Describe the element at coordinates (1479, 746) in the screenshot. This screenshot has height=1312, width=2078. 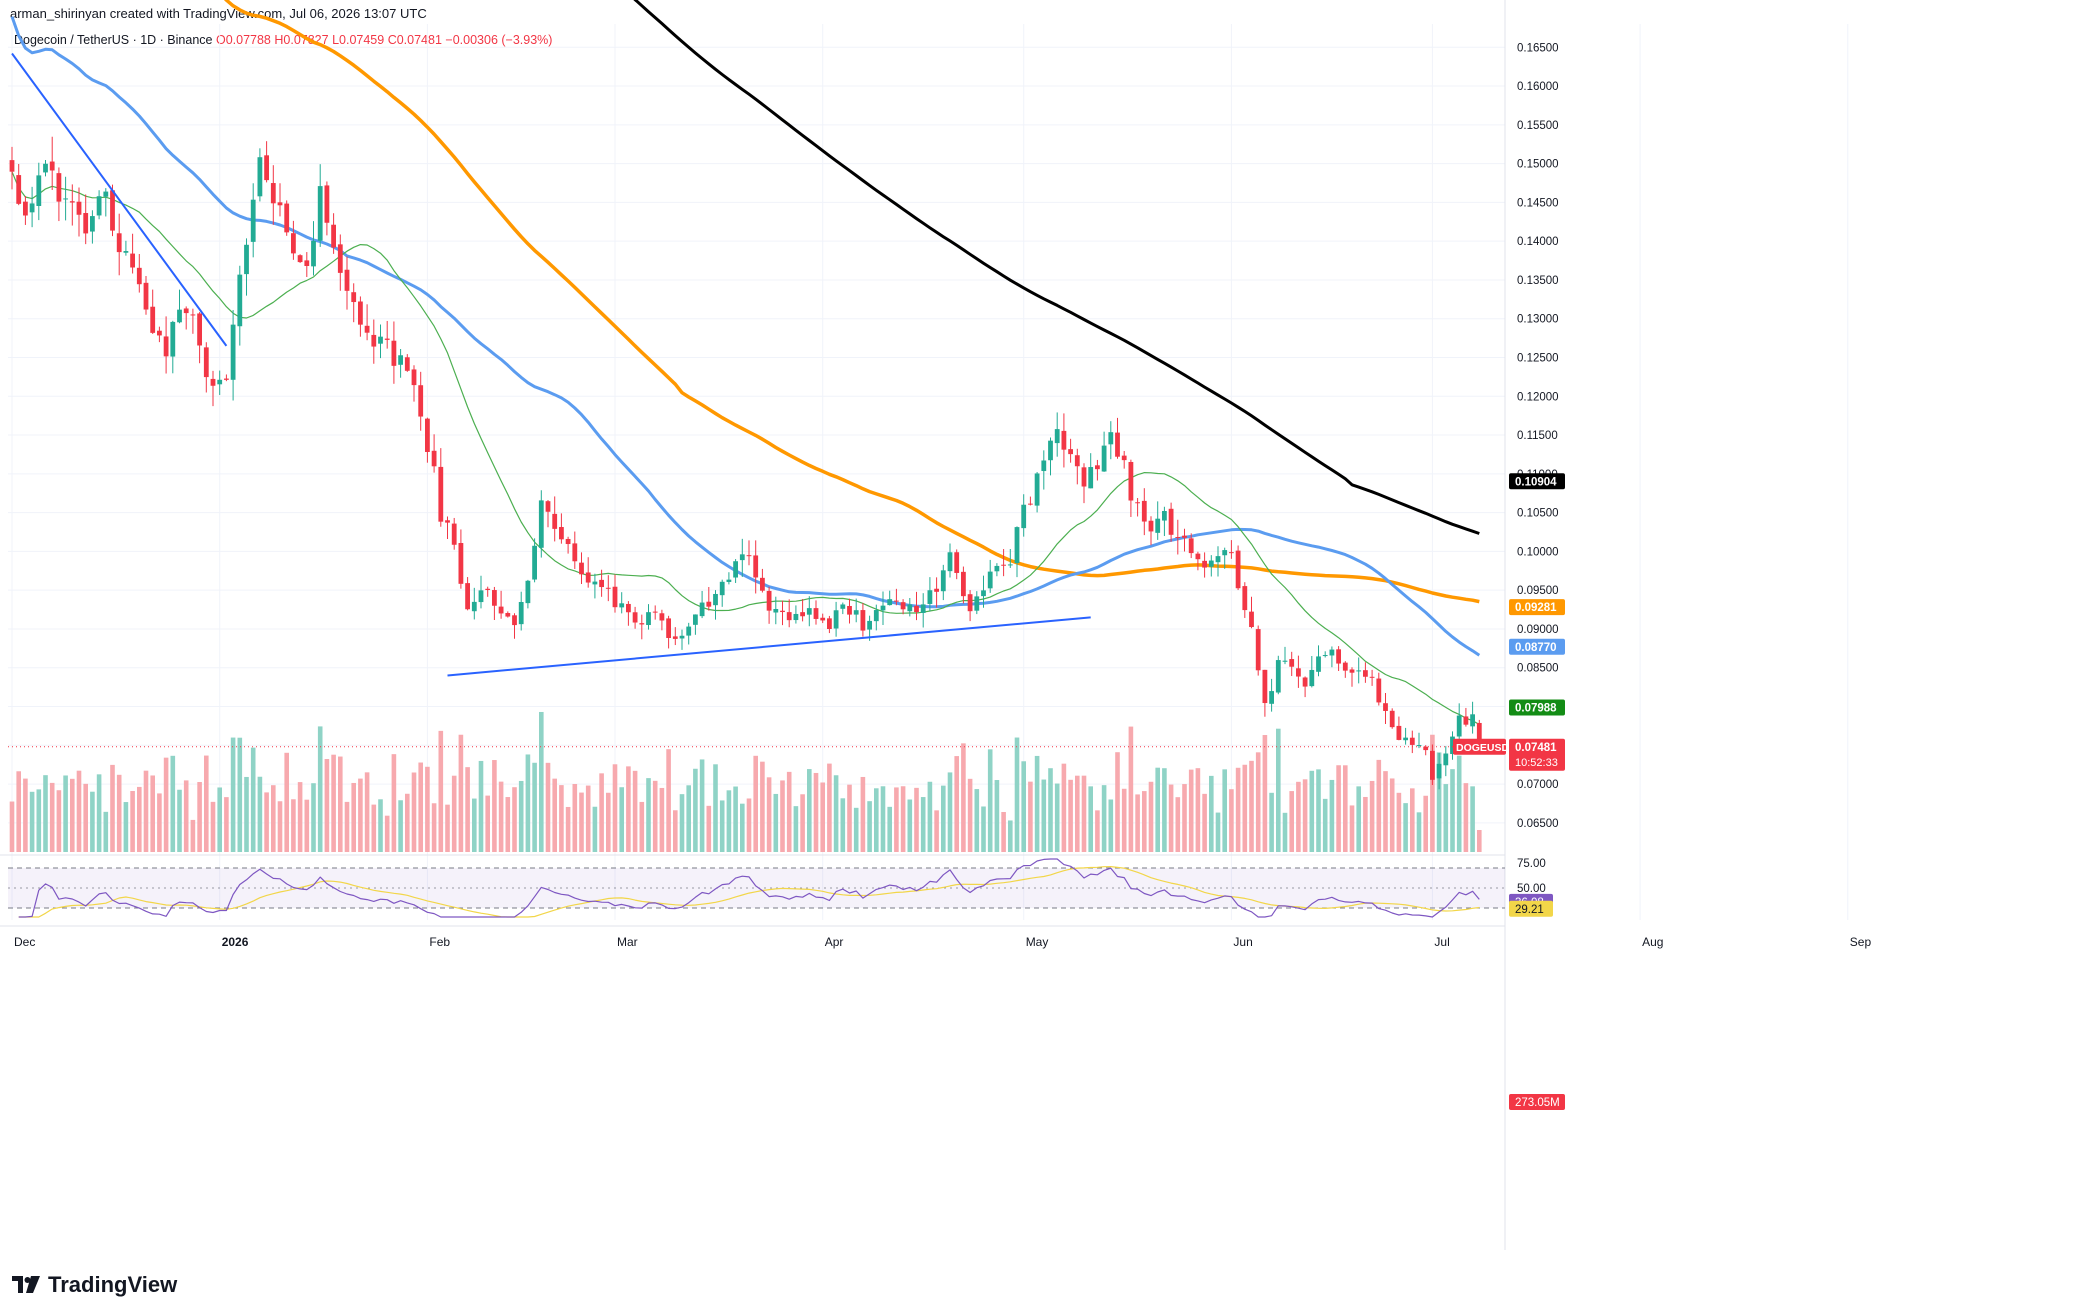
I see `symbol-tag` at that location.